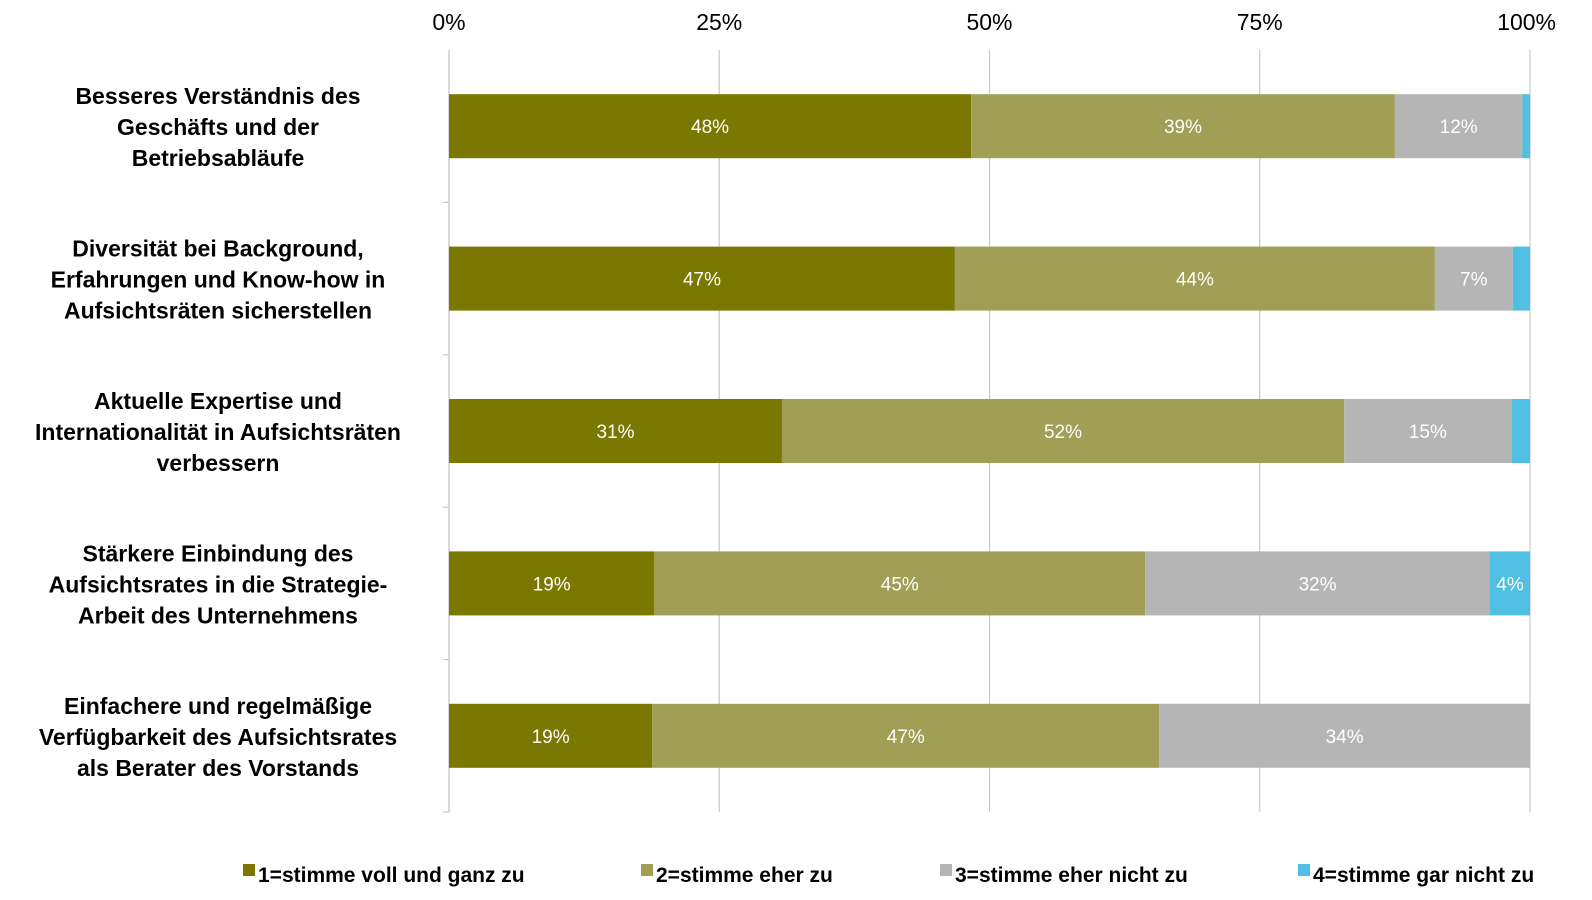 Image resolution: width=1592 pixels, height=900 pixels. What do you see at coordinates (1423, 875) in the screenshot?
I see `legend-label: 4=stimme gar nicht zu` at bounding box center [1423, 875].